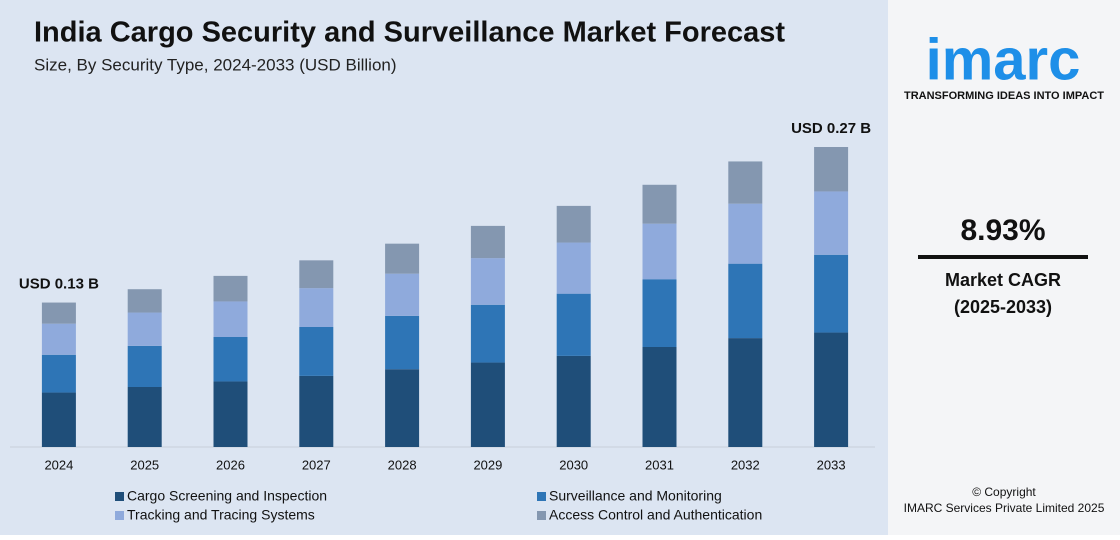  What do you see at coordinates (316, 464) in the screenshot?
I see `x-tick-label: 2027` at bounding box center [316, 464].